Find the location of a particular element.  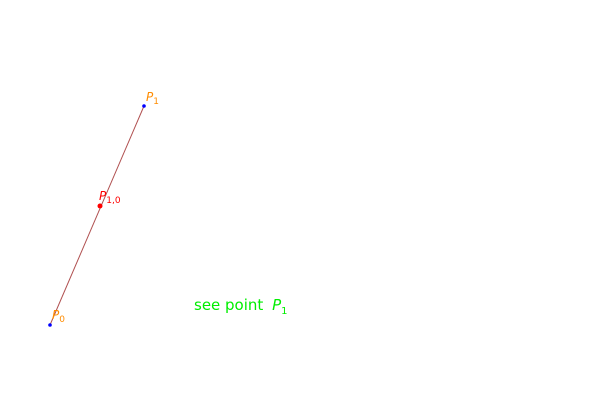

label-p1: P1 is located at coordinates (152, 98).